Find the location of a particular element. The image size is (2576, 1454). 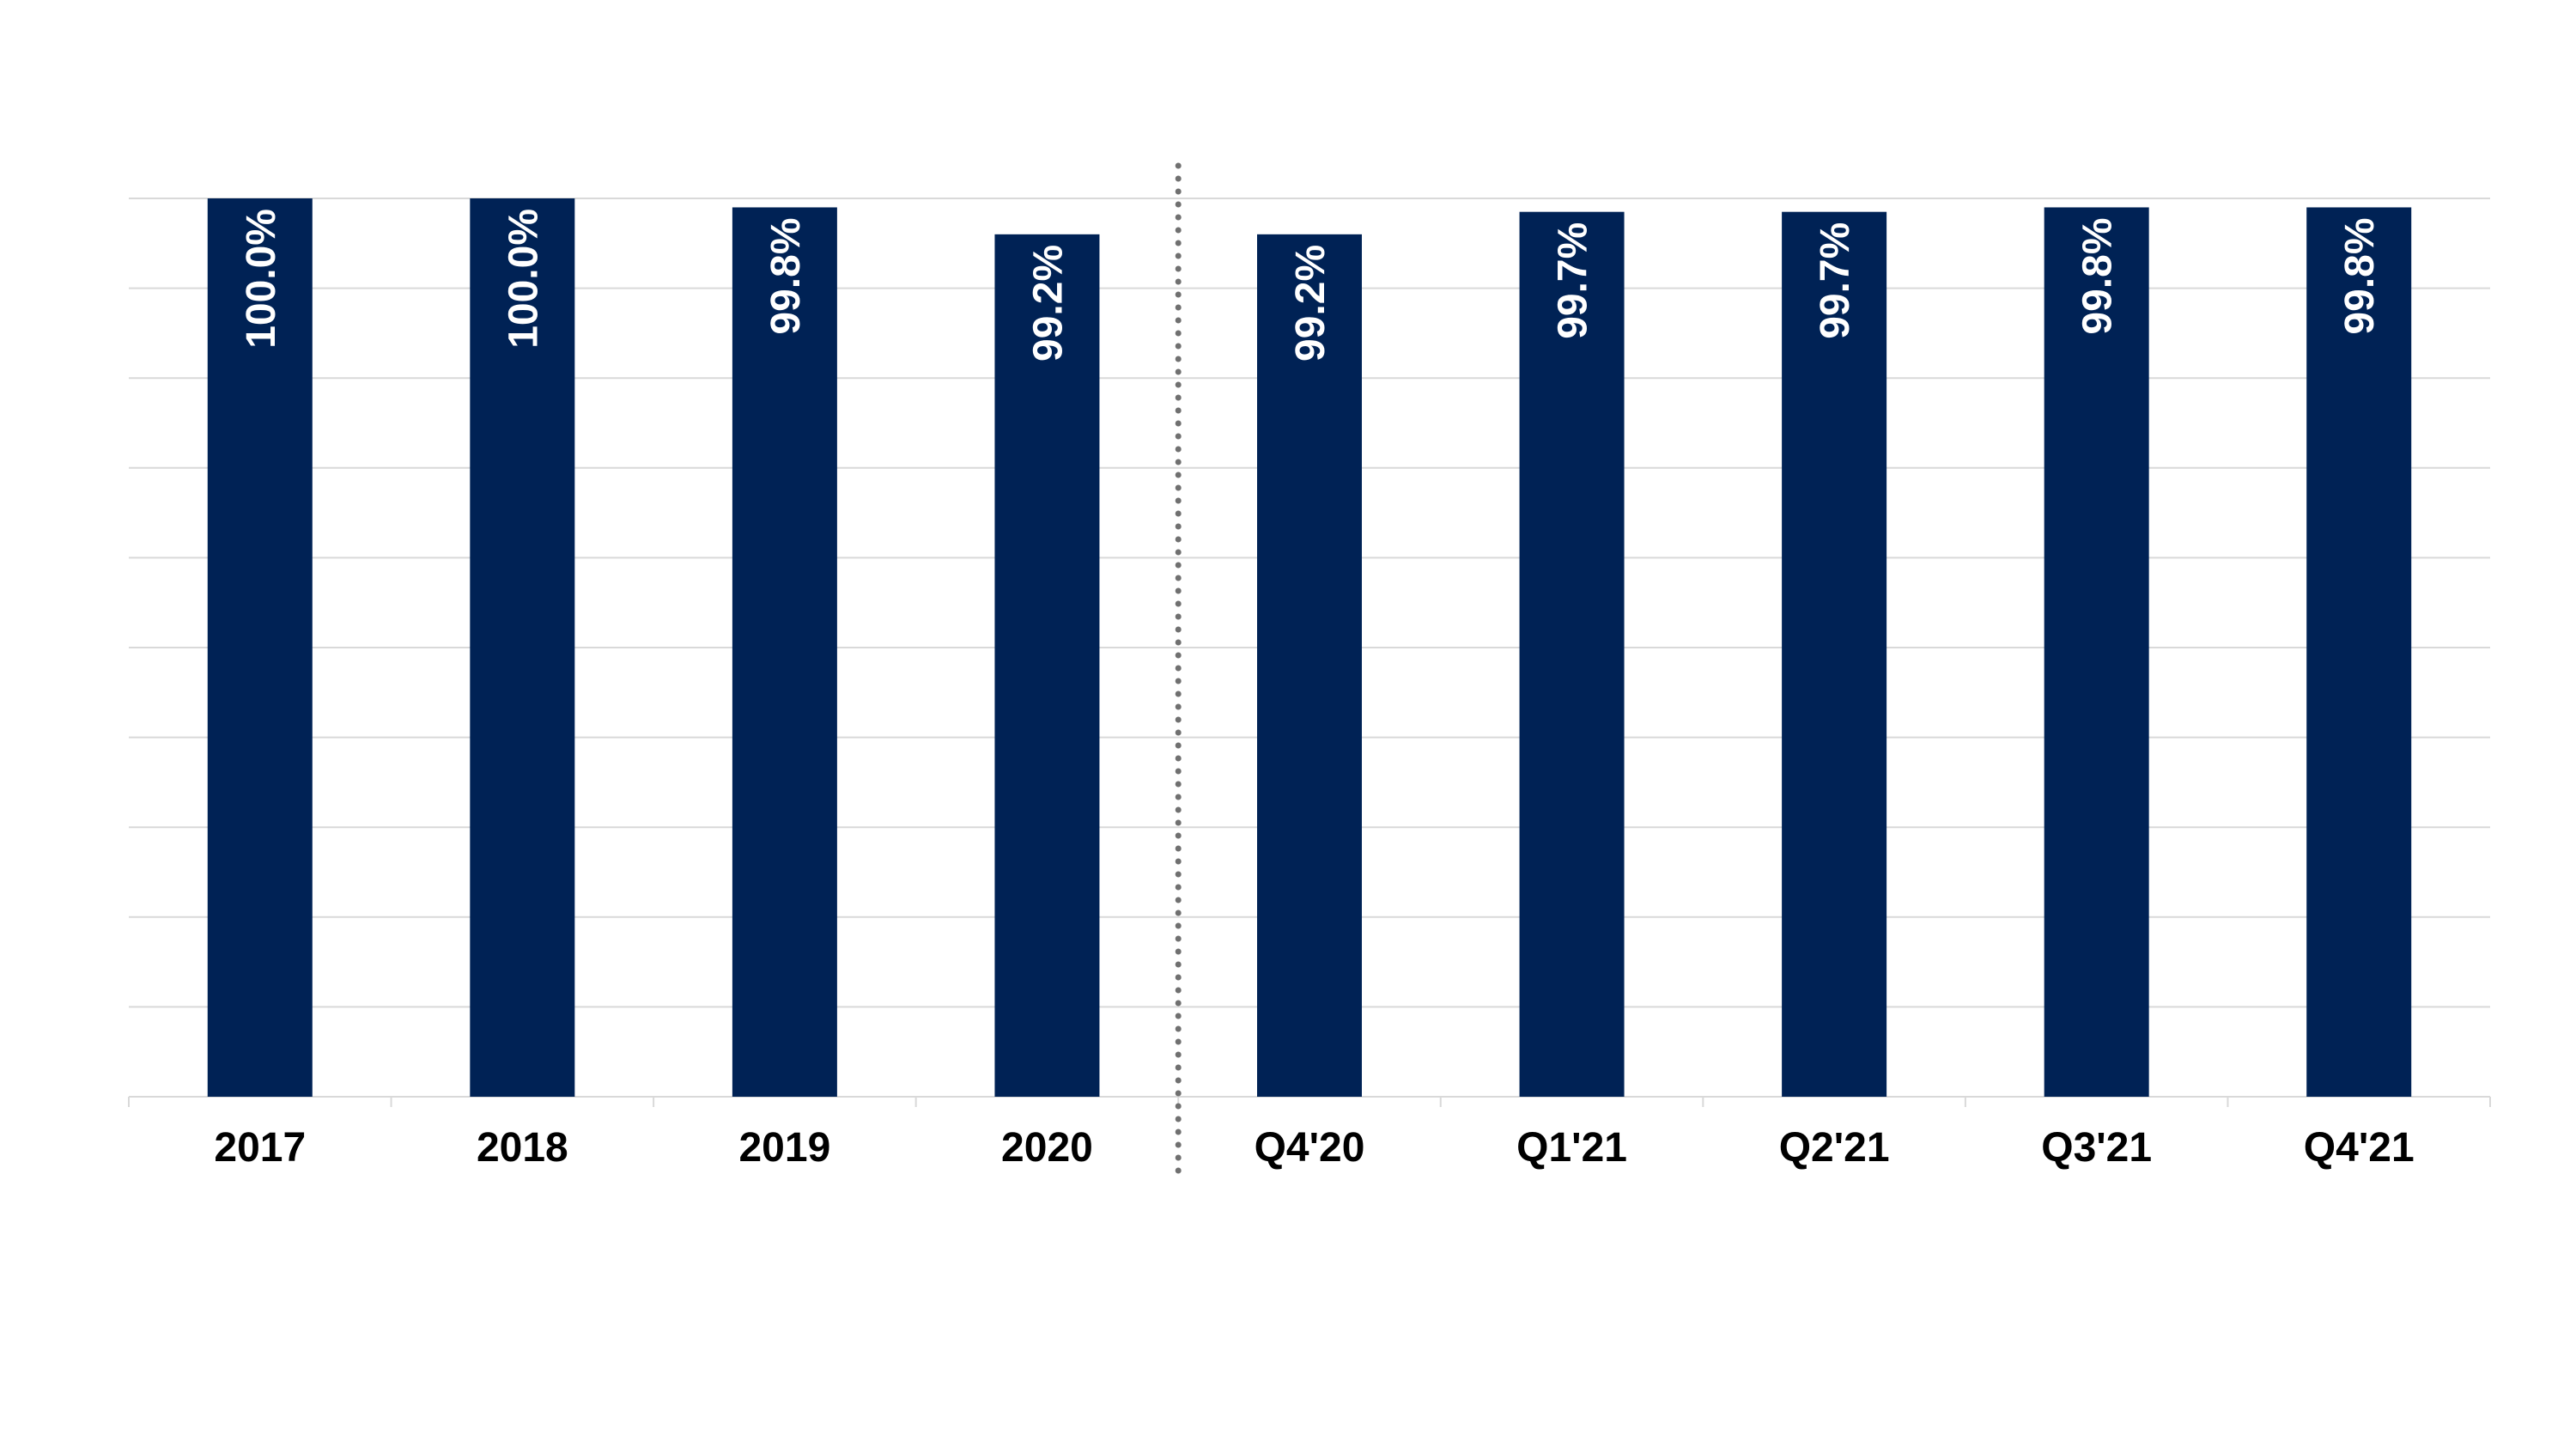

x-axis is located at coordinates (1309, 1101).